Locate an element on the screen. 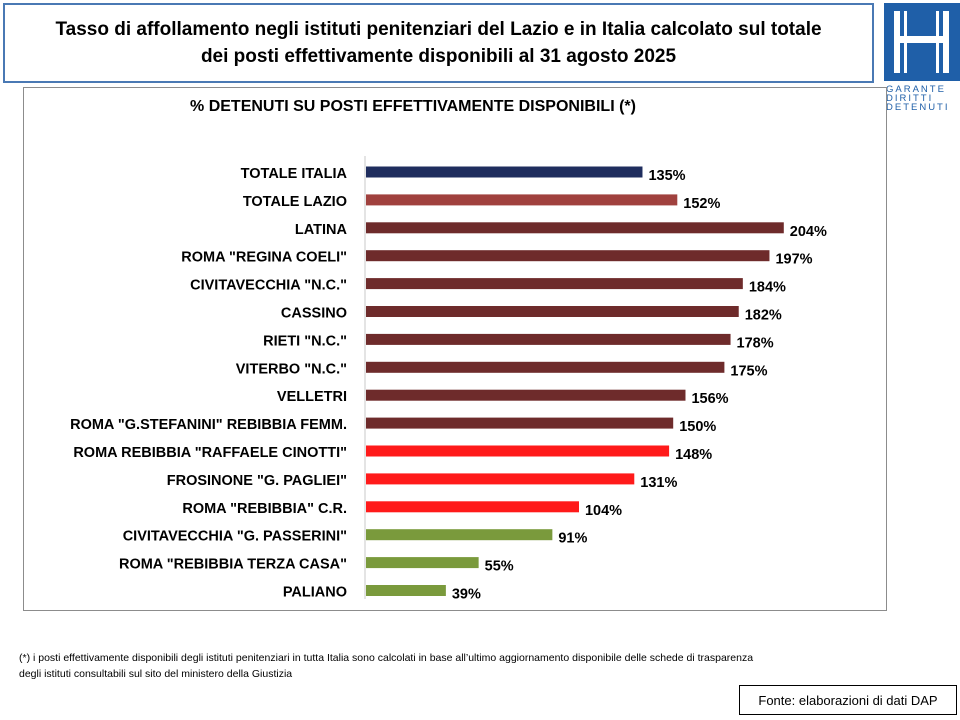  category-label: PALIANO is located at coordinates (315, 593).